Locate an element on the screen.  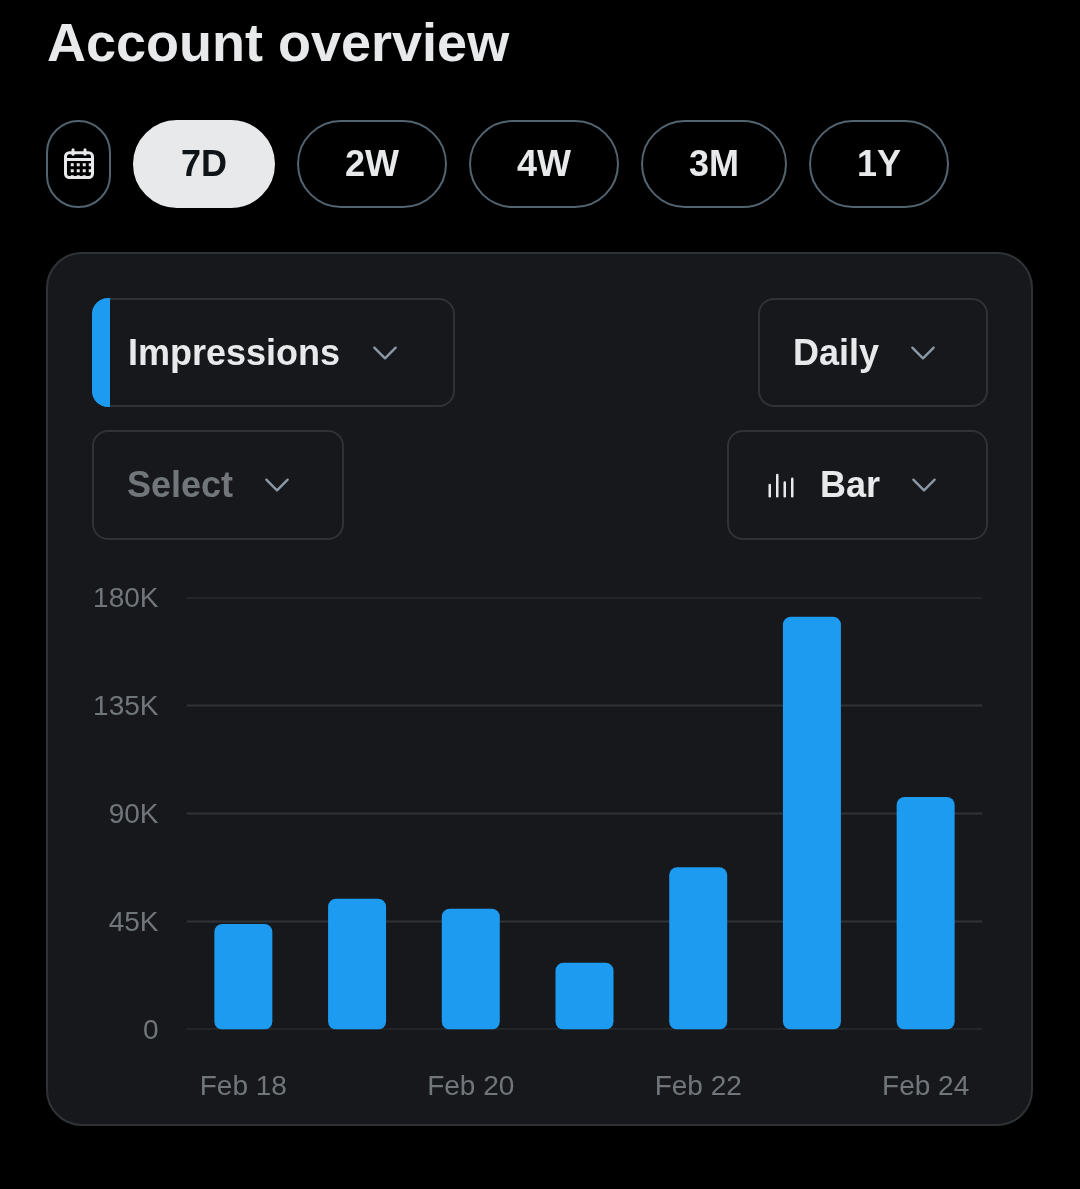
x-tick-label: Feb 24 is located at coordinates (926, 1085).